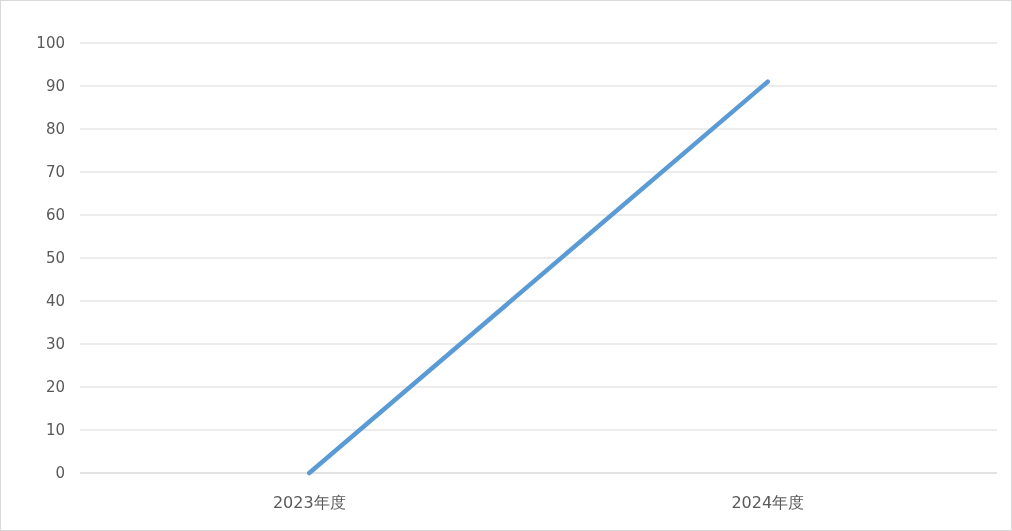 The height and width of the screenshot is (531, 1012). I want to click on y-tick-label: 90, so click(55, 86).